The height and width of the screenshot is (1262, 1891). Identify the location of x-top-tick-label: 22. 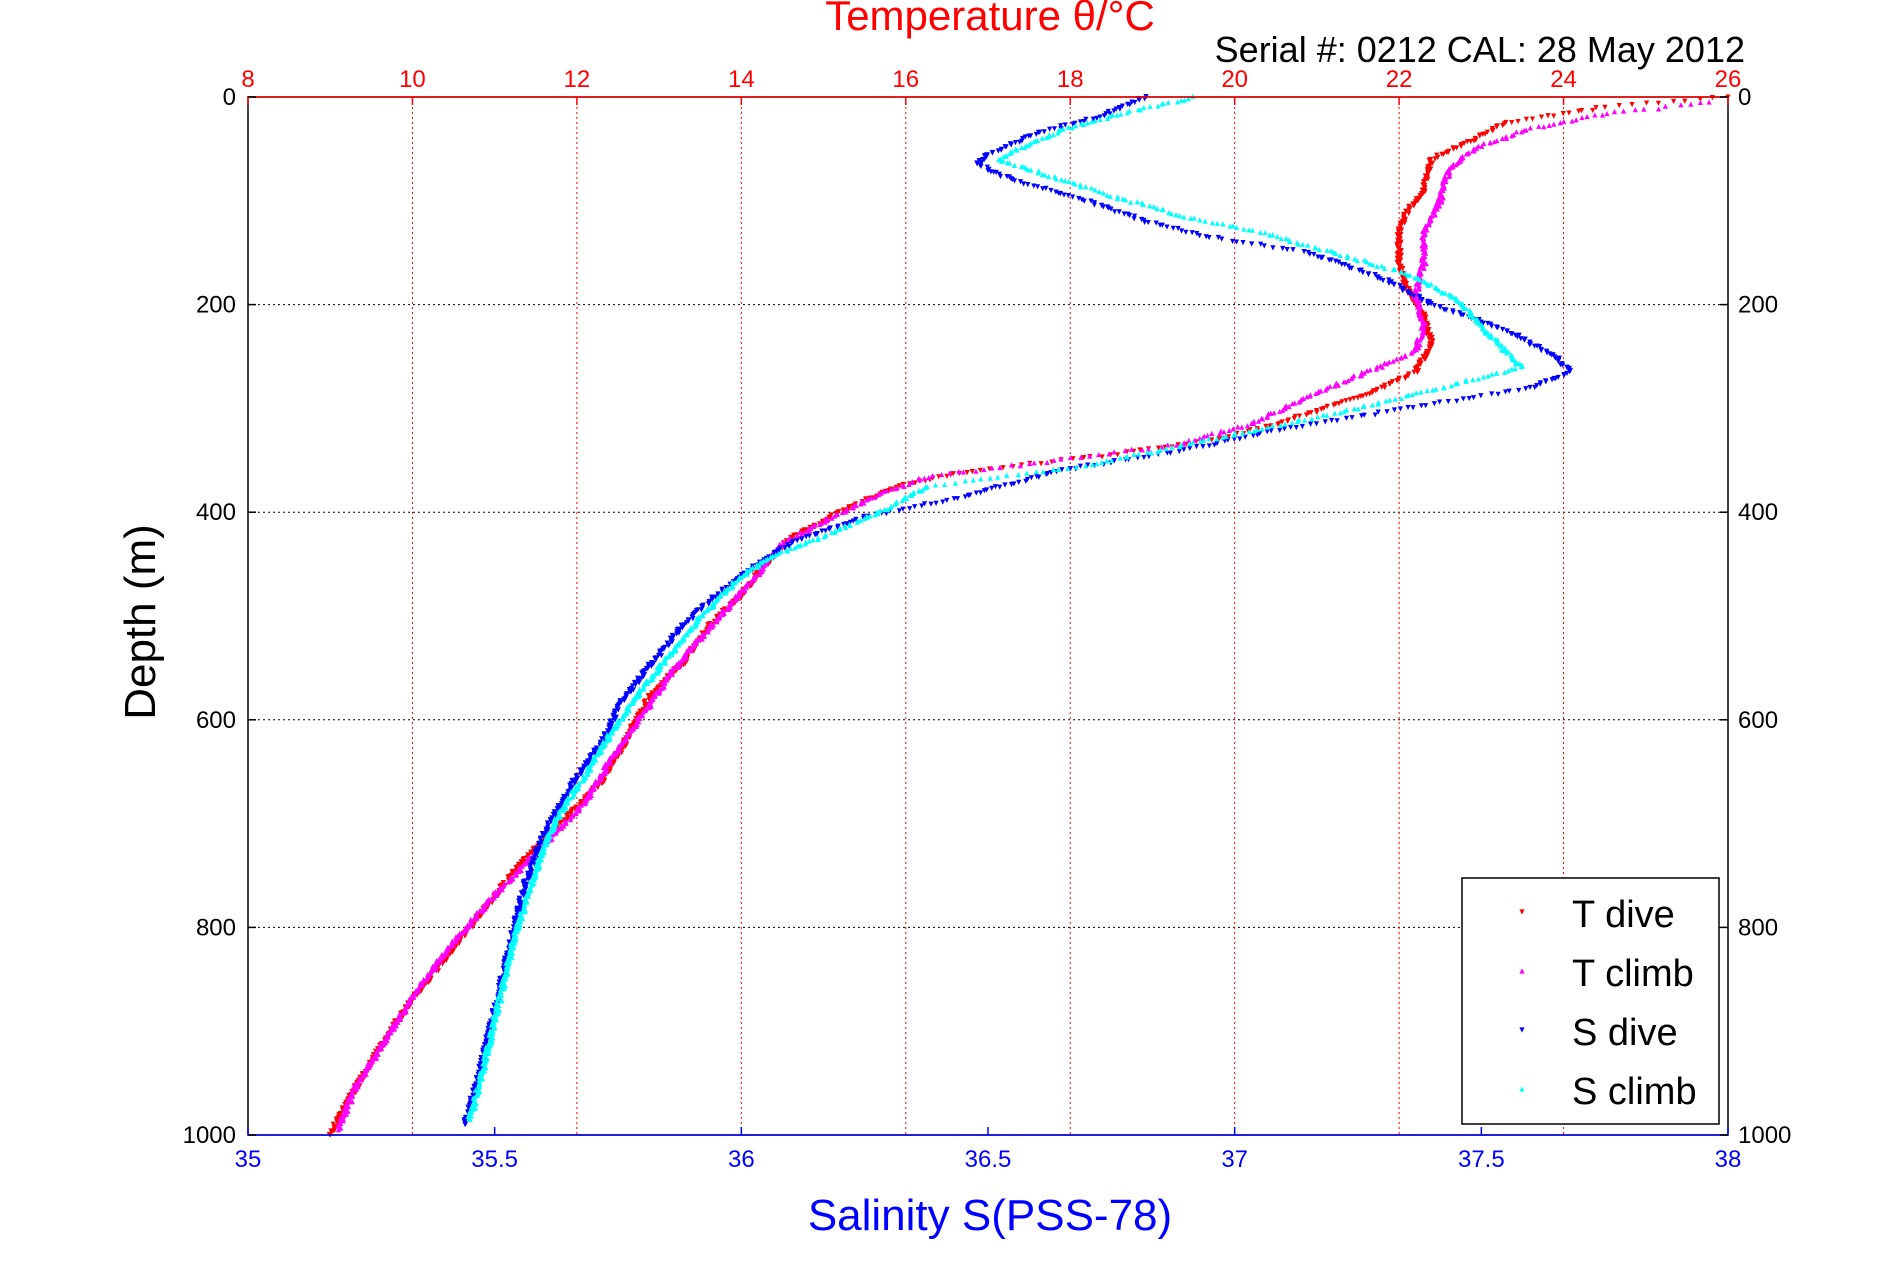
(1399, 79).